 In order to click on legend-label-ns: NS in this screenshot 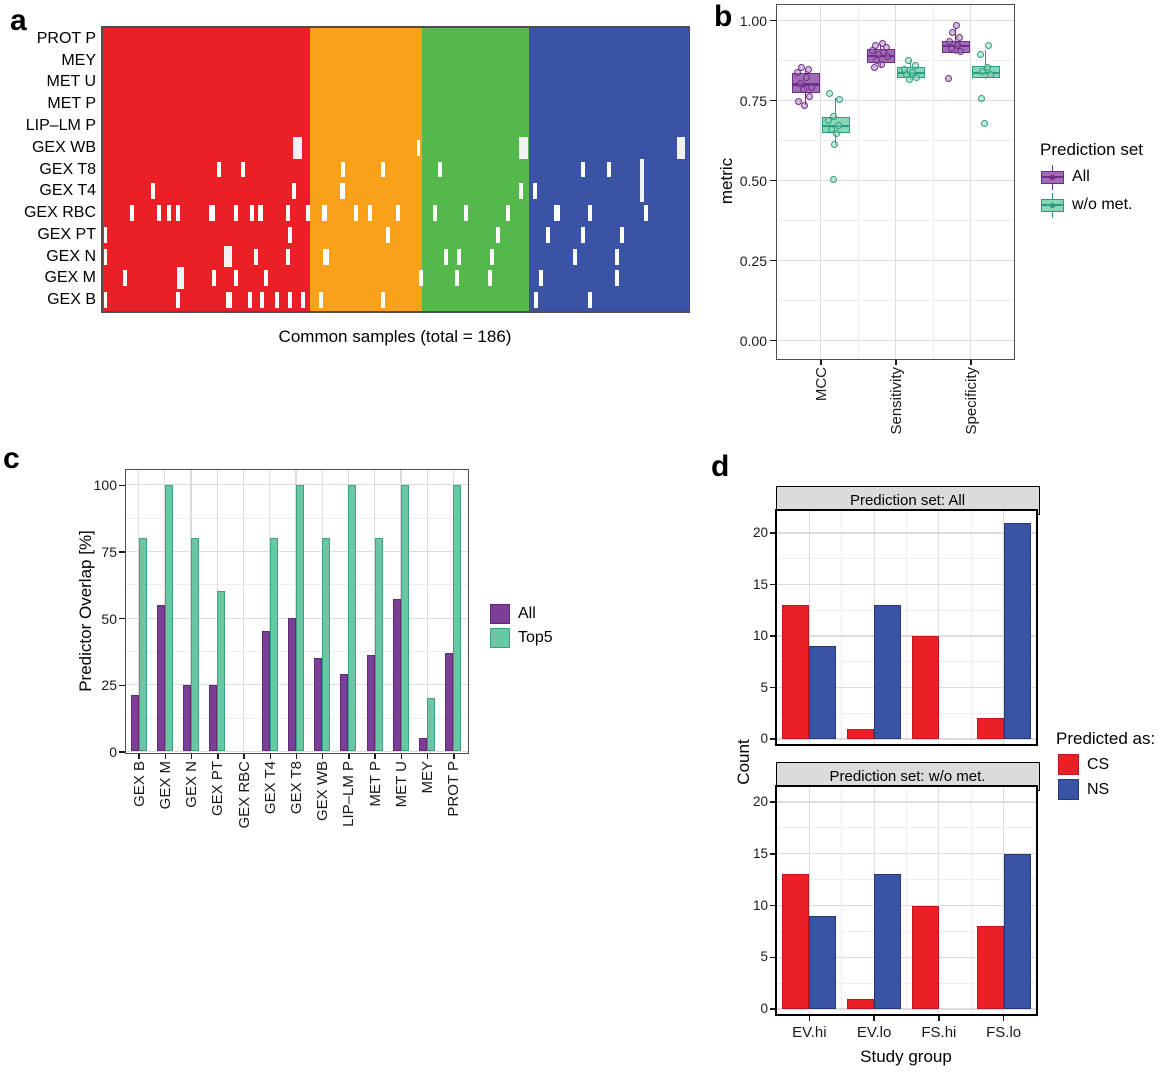, I will do `click(1098, 789)`.